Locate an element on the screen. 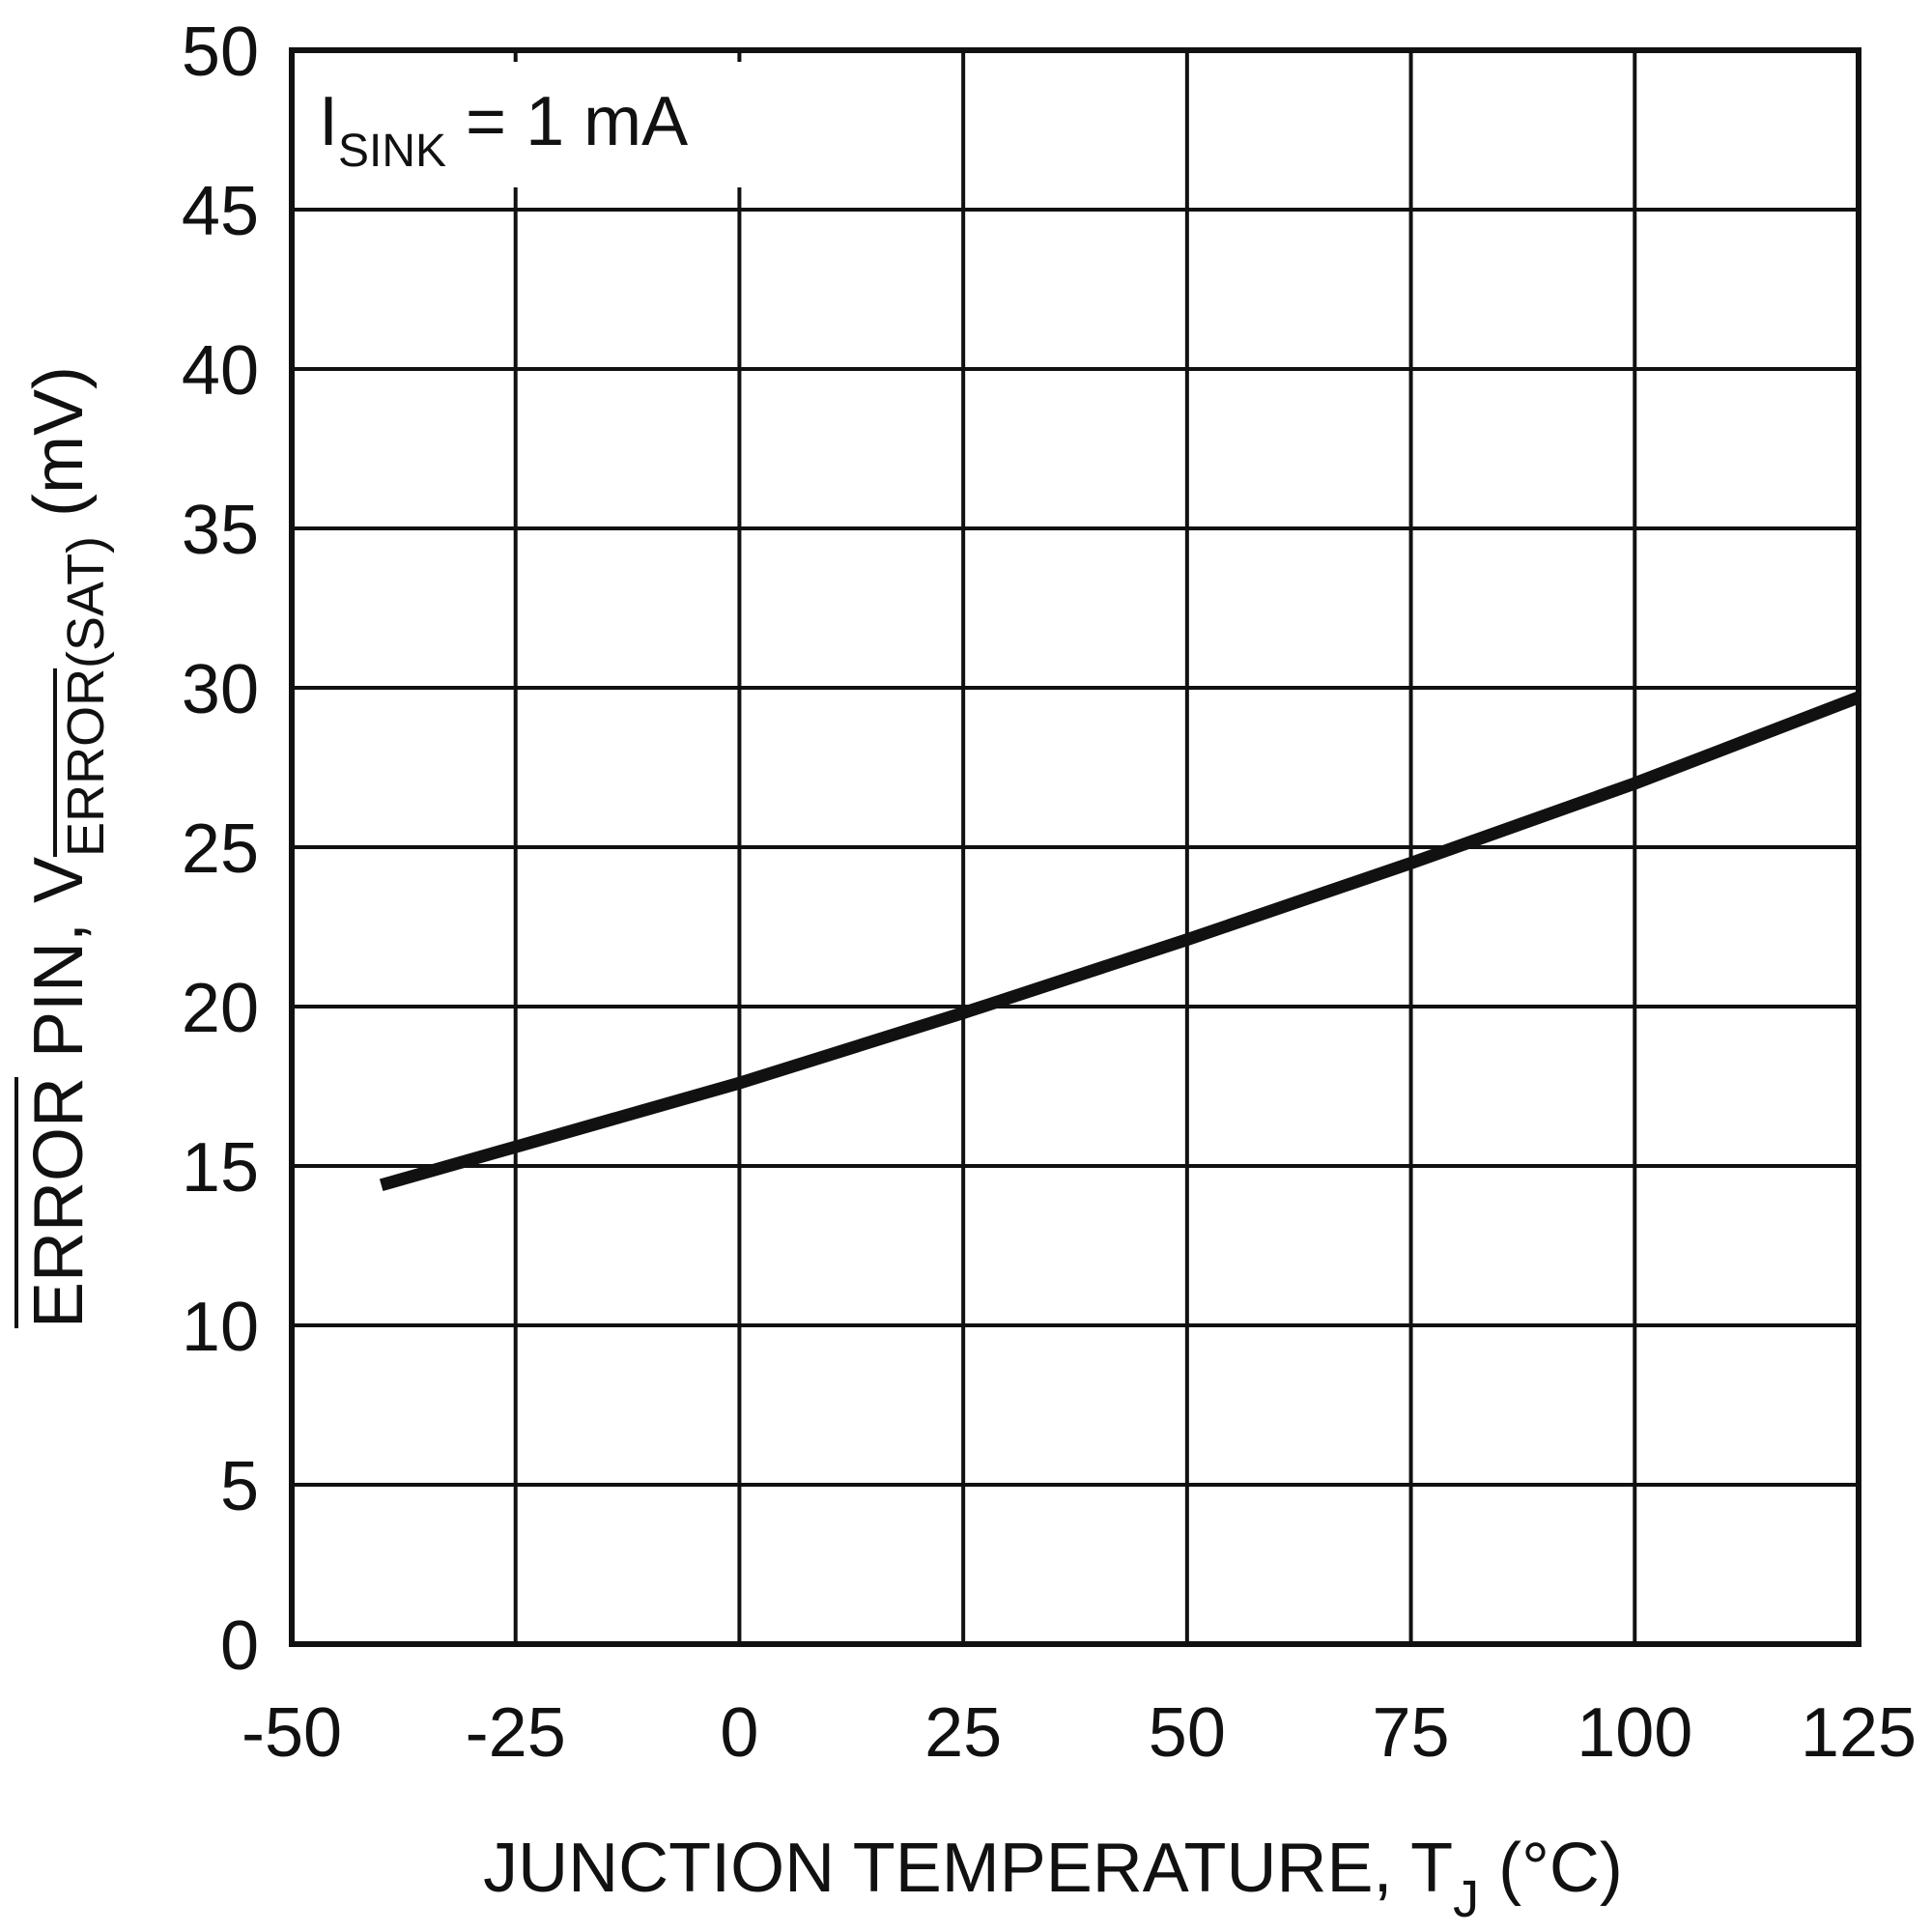 Image resolution: width=1932 pixels, height=1932 pixels. x-tick-labels: -50 -25 0 25 50 75 100 125 is located at coordinates (1079, 1733).